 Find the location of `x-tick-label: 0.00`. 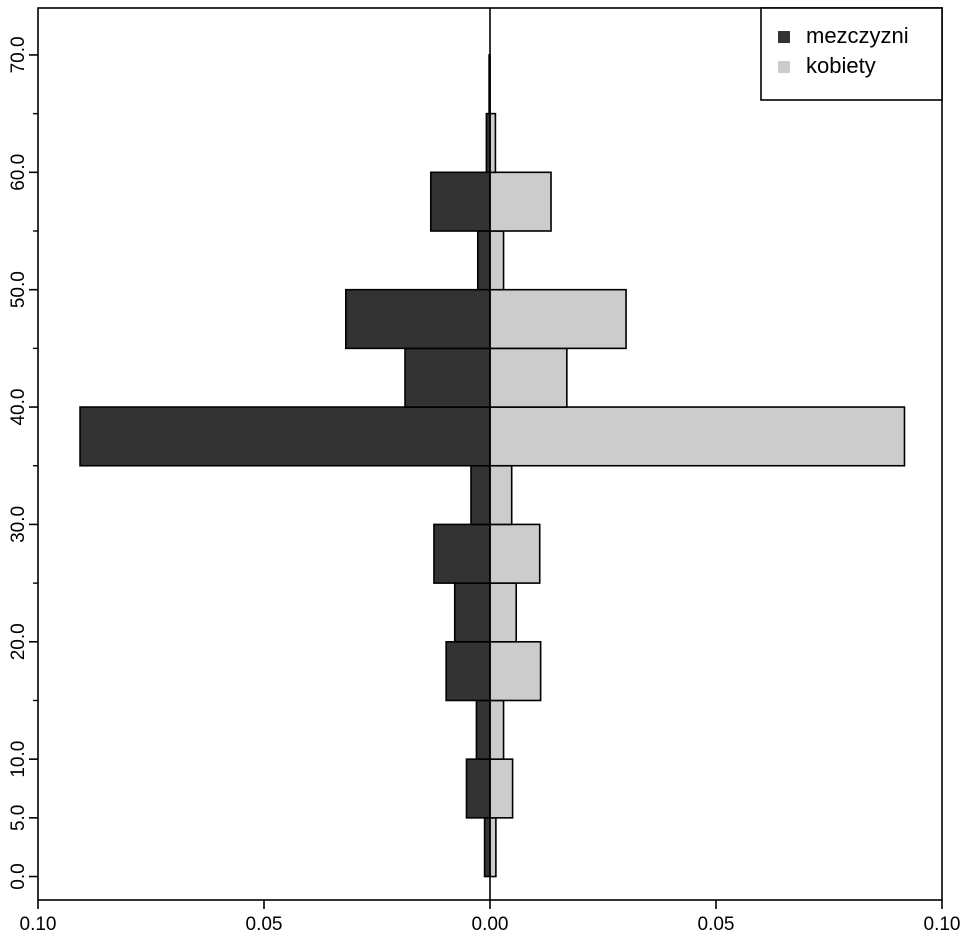

x-tick-label: 0.00 is located at coordinates (490, 924).